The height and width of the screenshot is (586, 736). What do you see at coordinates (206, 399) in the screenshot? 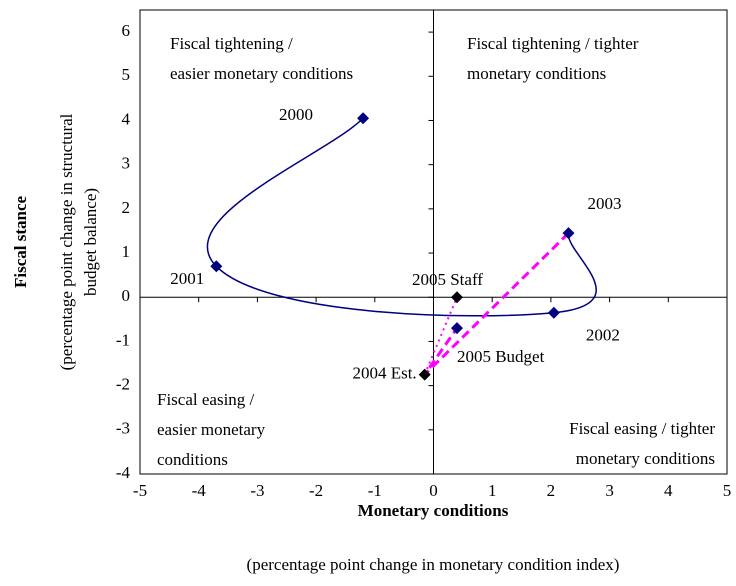
I see `quadrant-label: Fiscal easing /` at bounding box center [206, 399].